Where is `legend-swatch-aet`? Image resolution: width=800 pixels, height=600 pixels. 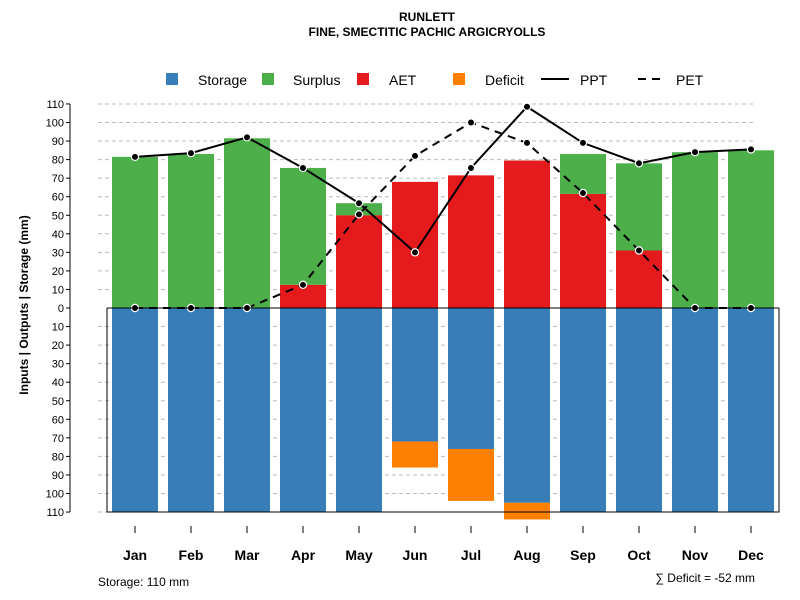 legend-swatch-aet is located at coordinates (363, 79).